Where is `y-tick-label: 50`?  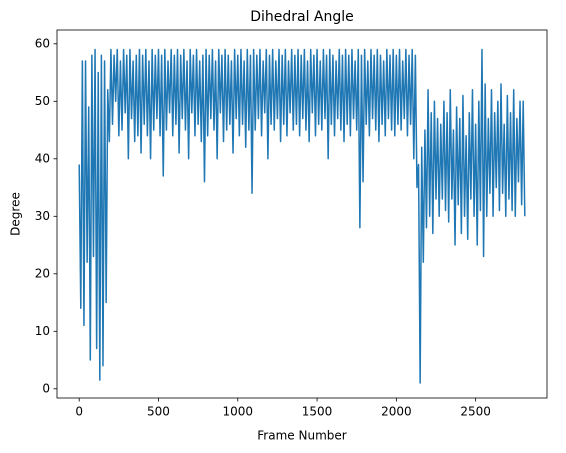 y-tick-label: 50 is located at coordinates (42, 101).